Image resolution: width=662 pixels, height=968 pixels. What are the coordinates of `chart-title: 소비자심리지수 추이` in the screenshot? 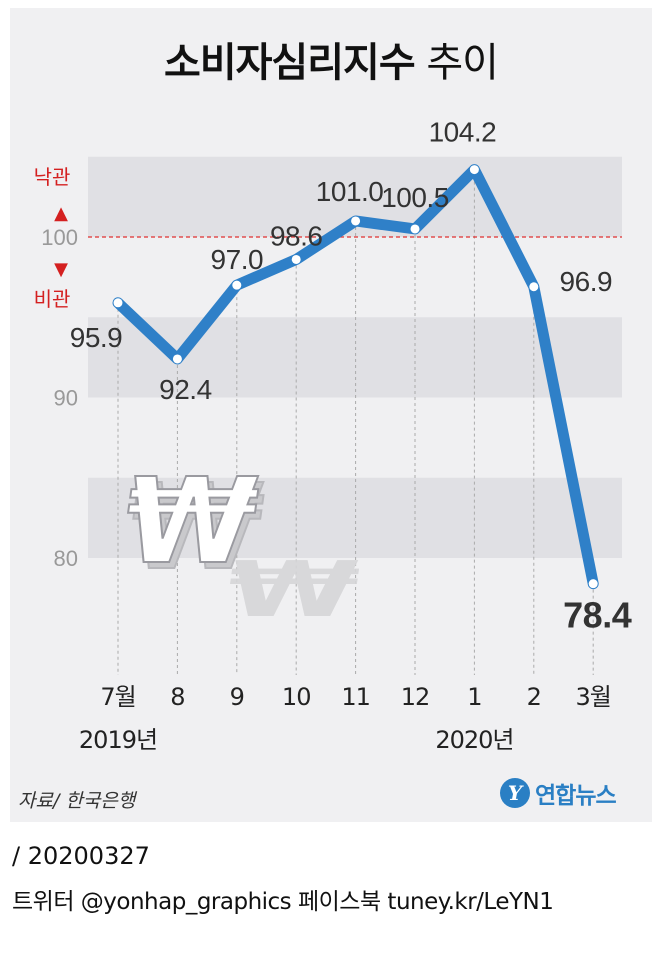 It's located at (331, 59).